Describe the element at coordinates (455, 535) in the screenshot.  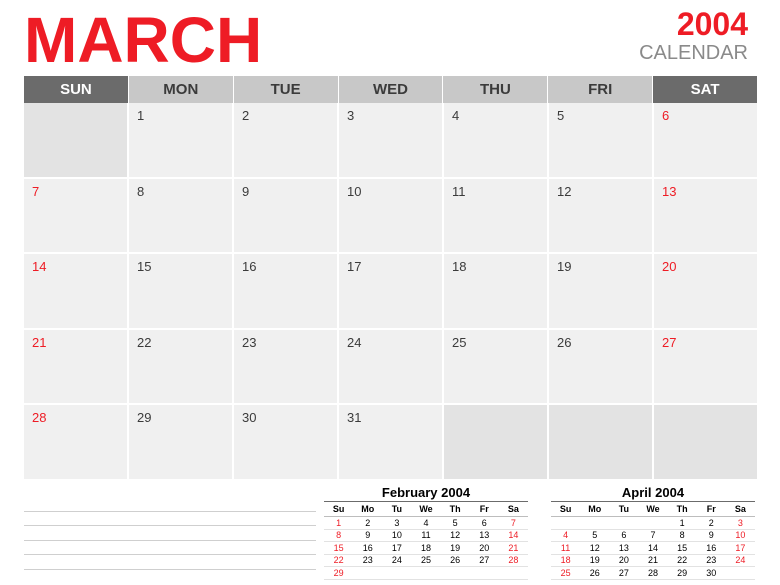
I see `mini-day: 12` at that location.